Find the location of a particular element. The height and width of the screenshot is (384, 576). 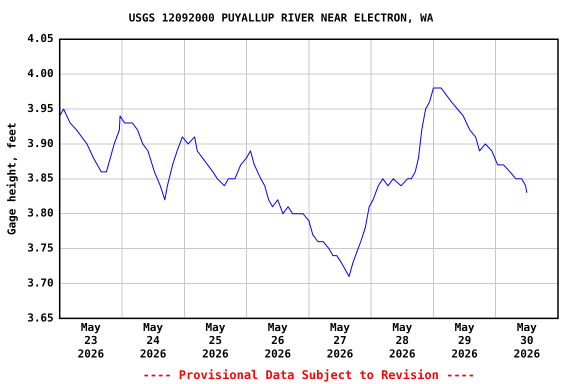

x-tick-label: May 28 2026 is located at coordinates (402, 340).